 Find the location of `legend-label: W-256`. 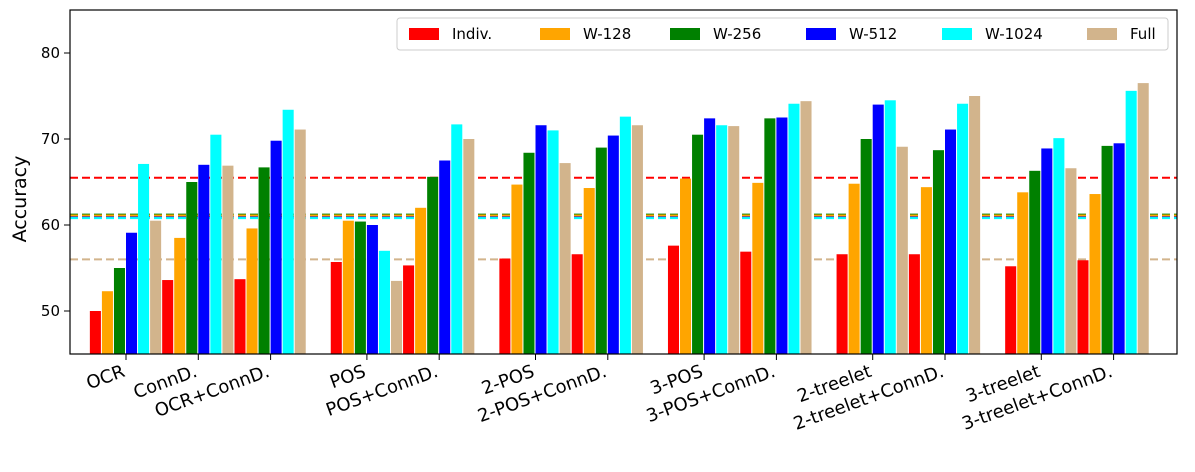

legend-label: W-256 is located at coordinates (737, 34).